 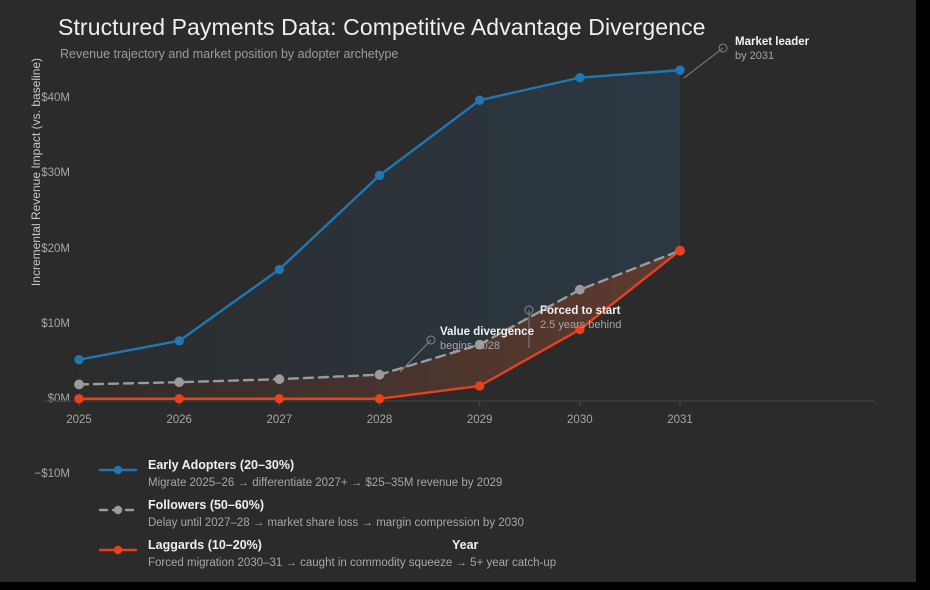 I want to click on y-tick-label: $30M, so click(x=55, y=173).